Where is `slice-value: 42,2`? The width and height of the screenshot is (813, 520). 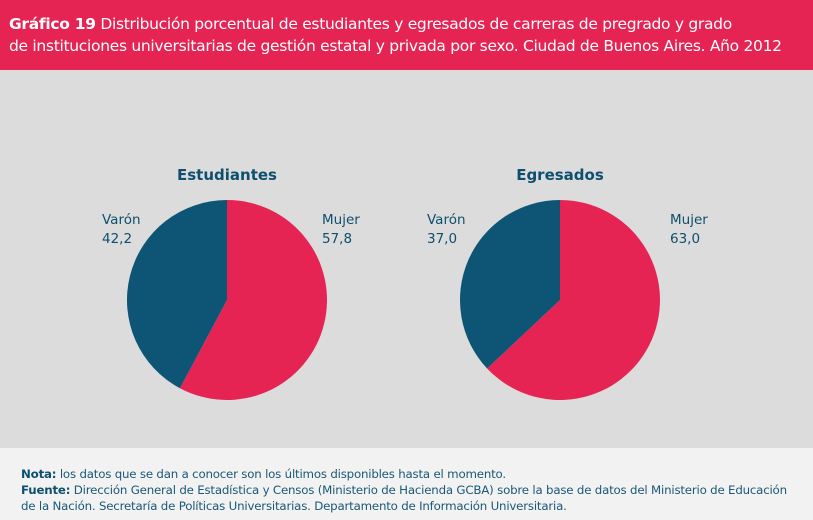 slice-value: 42,2 is located at coordinates (117, 239).